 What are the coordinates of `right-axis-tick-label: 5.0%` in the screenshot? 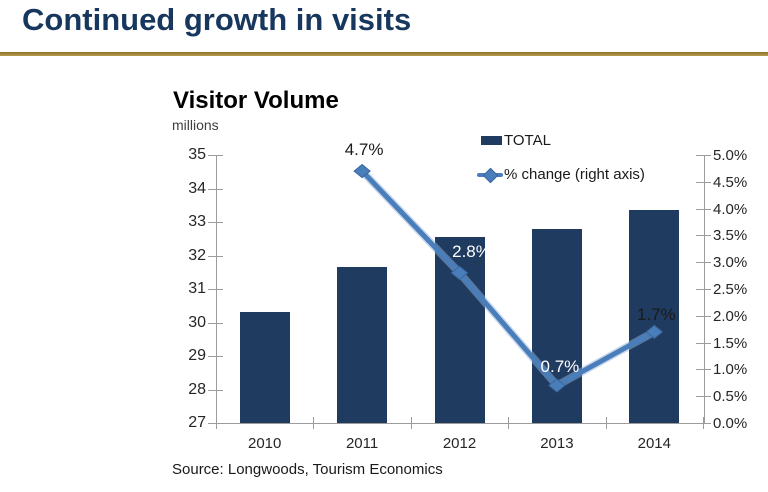 It's located at (730, 155).